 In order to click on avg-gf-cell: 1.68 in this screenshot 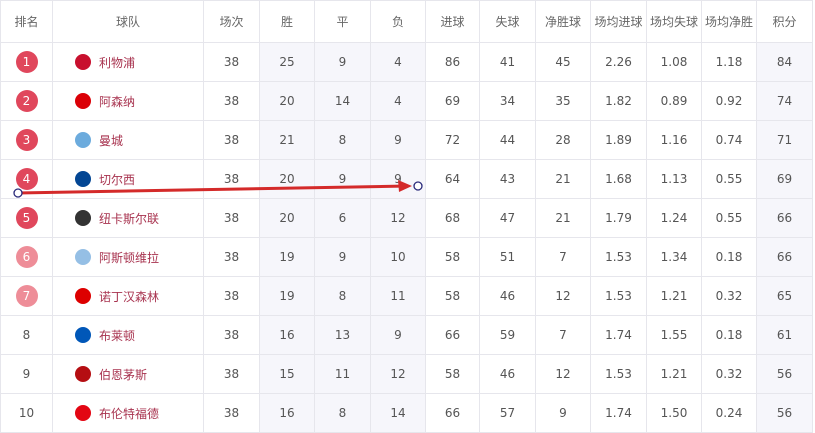, I will do `click(618, 179)`.